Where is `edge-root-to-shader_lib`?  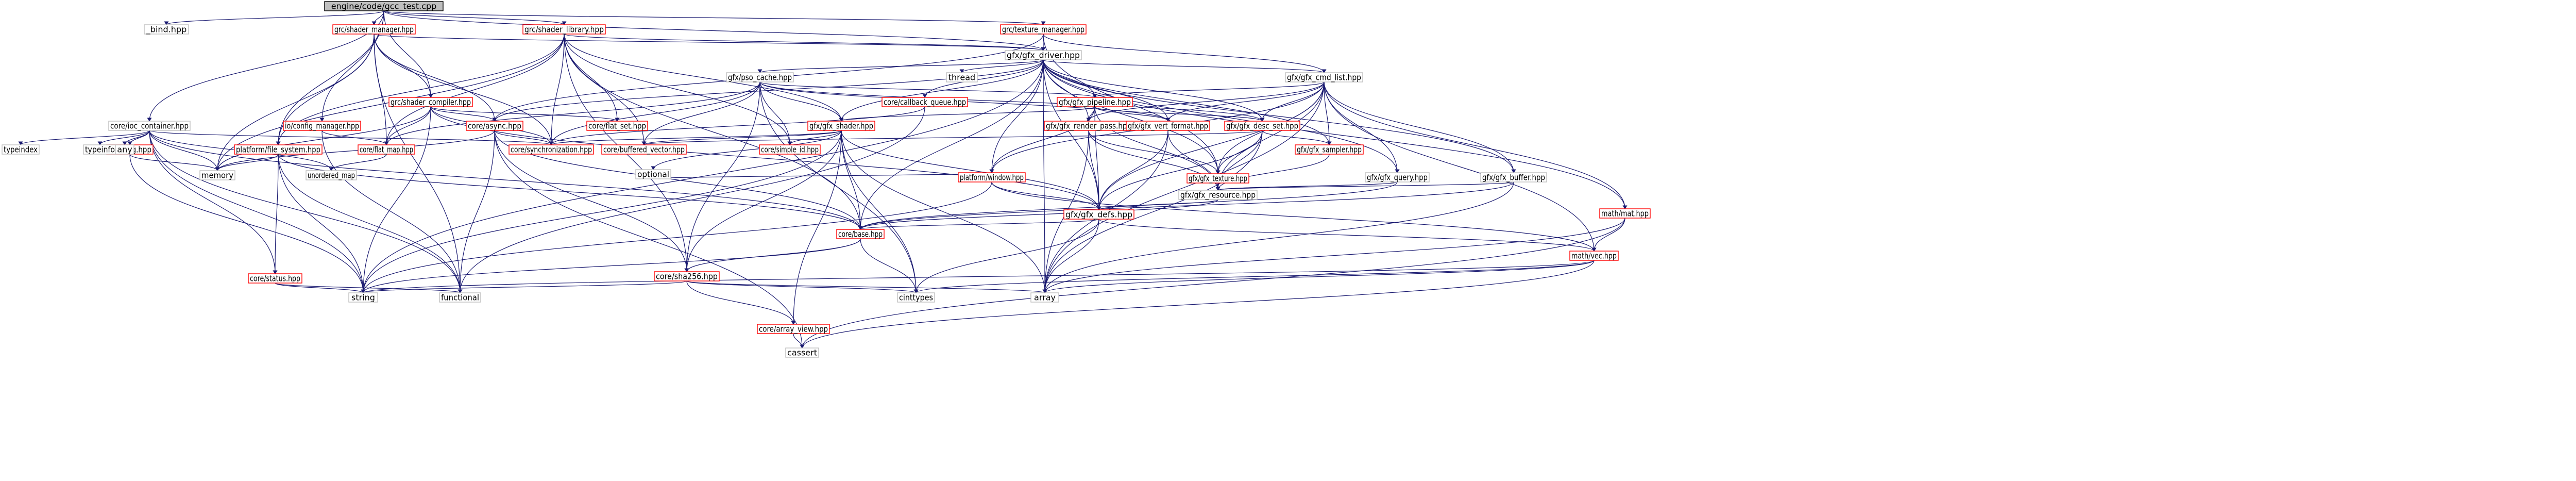 edge-root-to-shader_lib is located at coordinates (474, 17).